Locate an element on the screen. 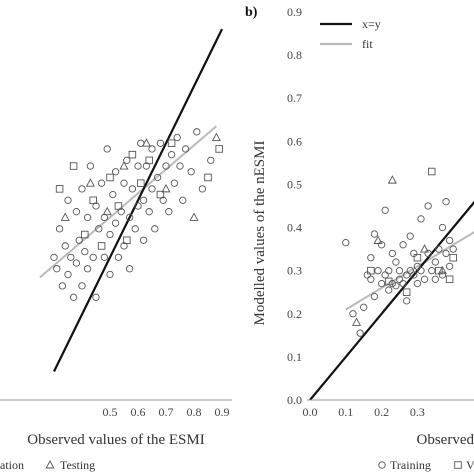  panel-a-x-tick-label: 0.5 is located at coordinates (110, 412).